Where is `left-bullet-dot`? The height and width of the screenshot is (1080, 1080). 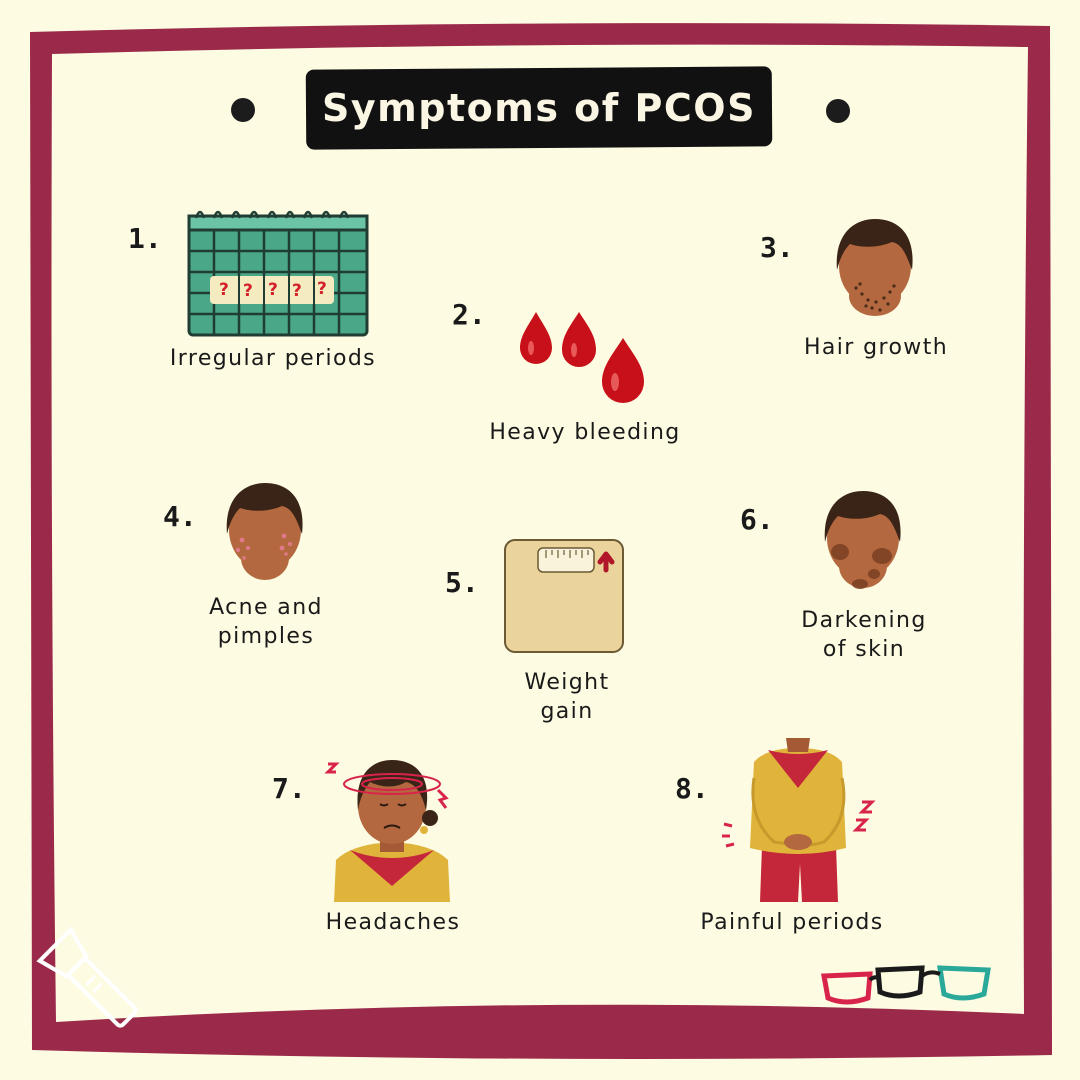 left-bullet-dot is located at coordinates (243, 110).